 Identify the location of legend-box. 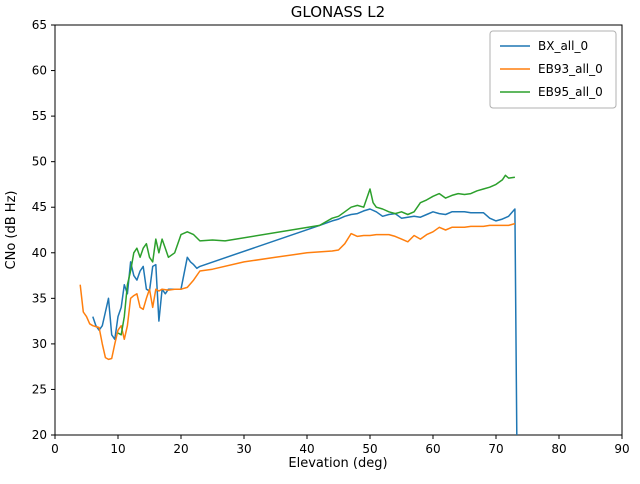
(553, 69).